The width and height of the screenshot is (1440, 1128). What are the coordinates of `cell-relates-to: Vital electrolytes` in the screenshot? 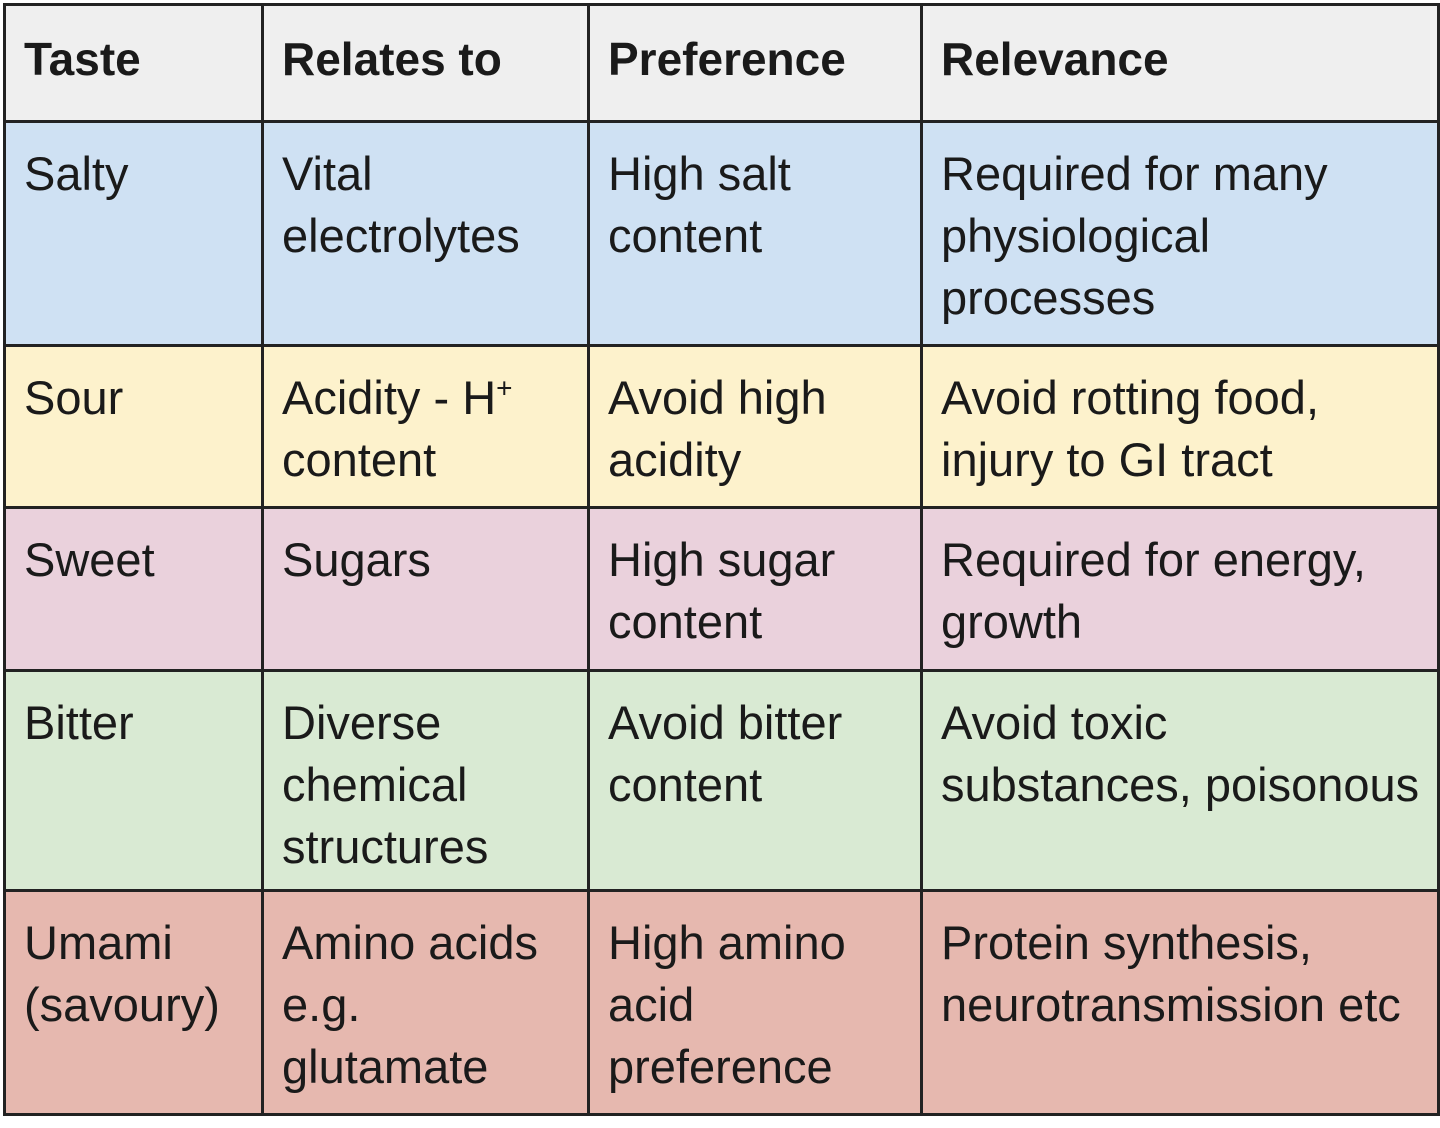 It's located at (425, 233).